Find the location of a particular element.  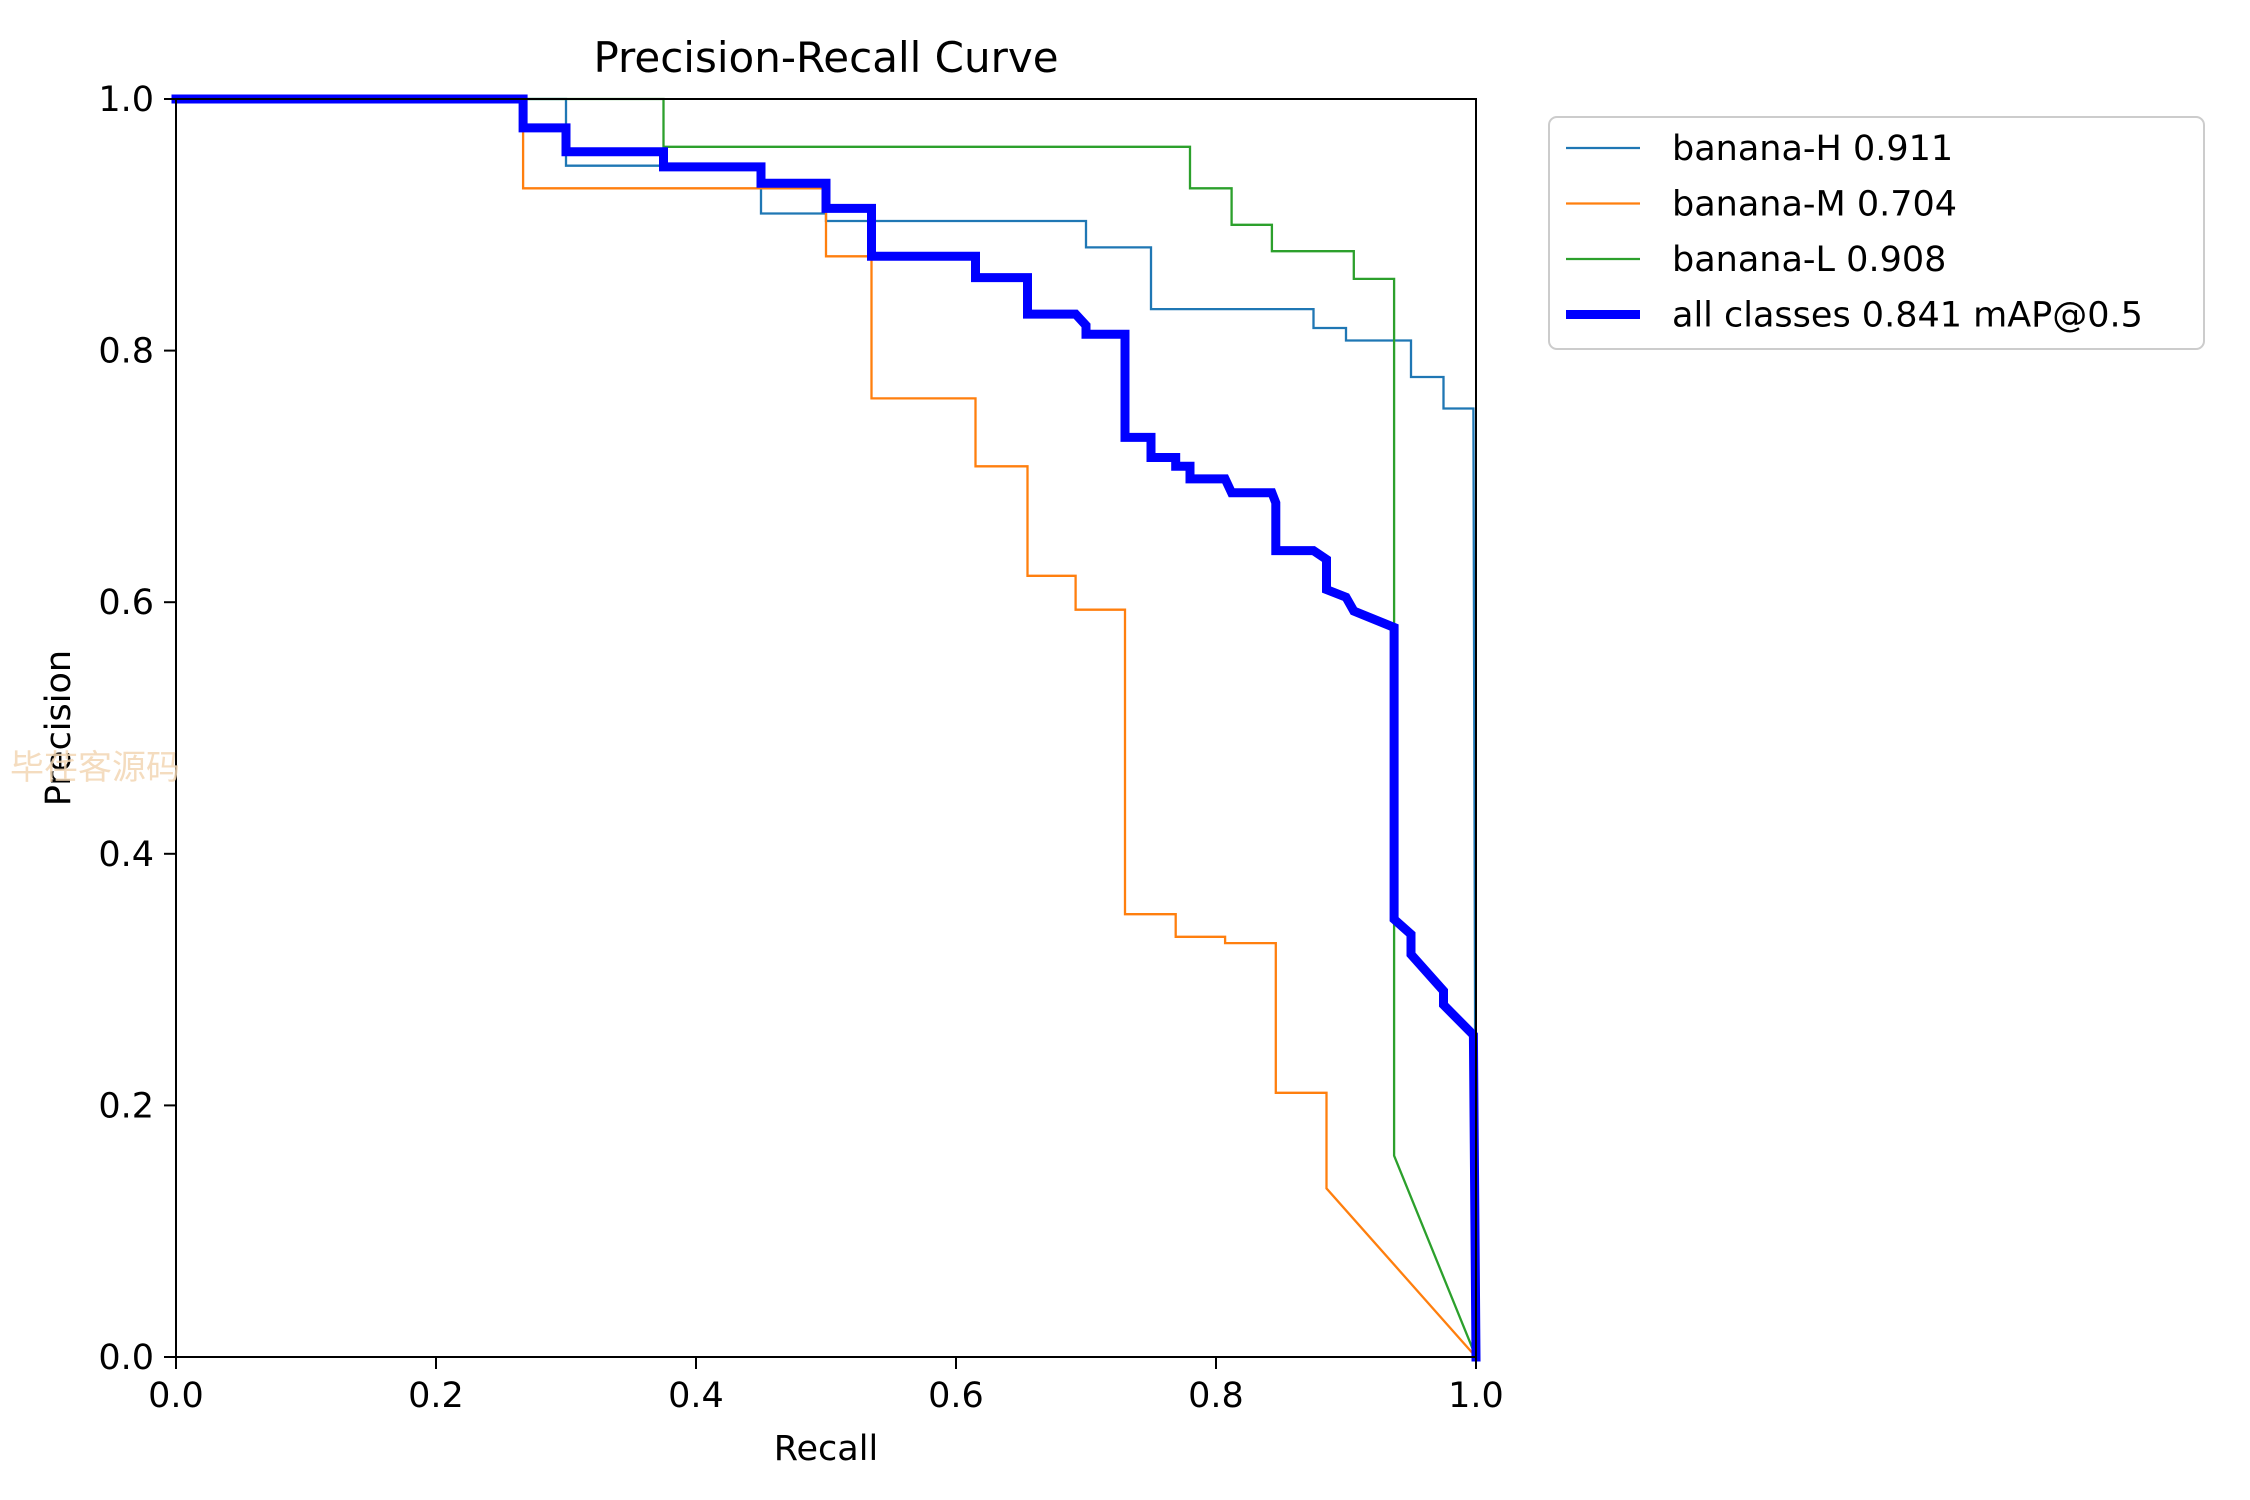

x-tick-label: 0.2 is located at coordinates (436, 1396).